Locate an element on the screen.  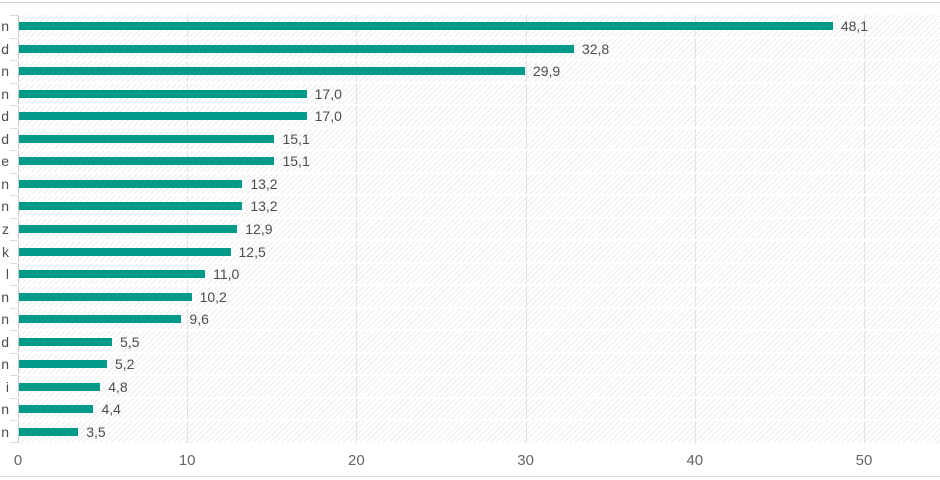
category-label: e is located at coordinates (5, 161).